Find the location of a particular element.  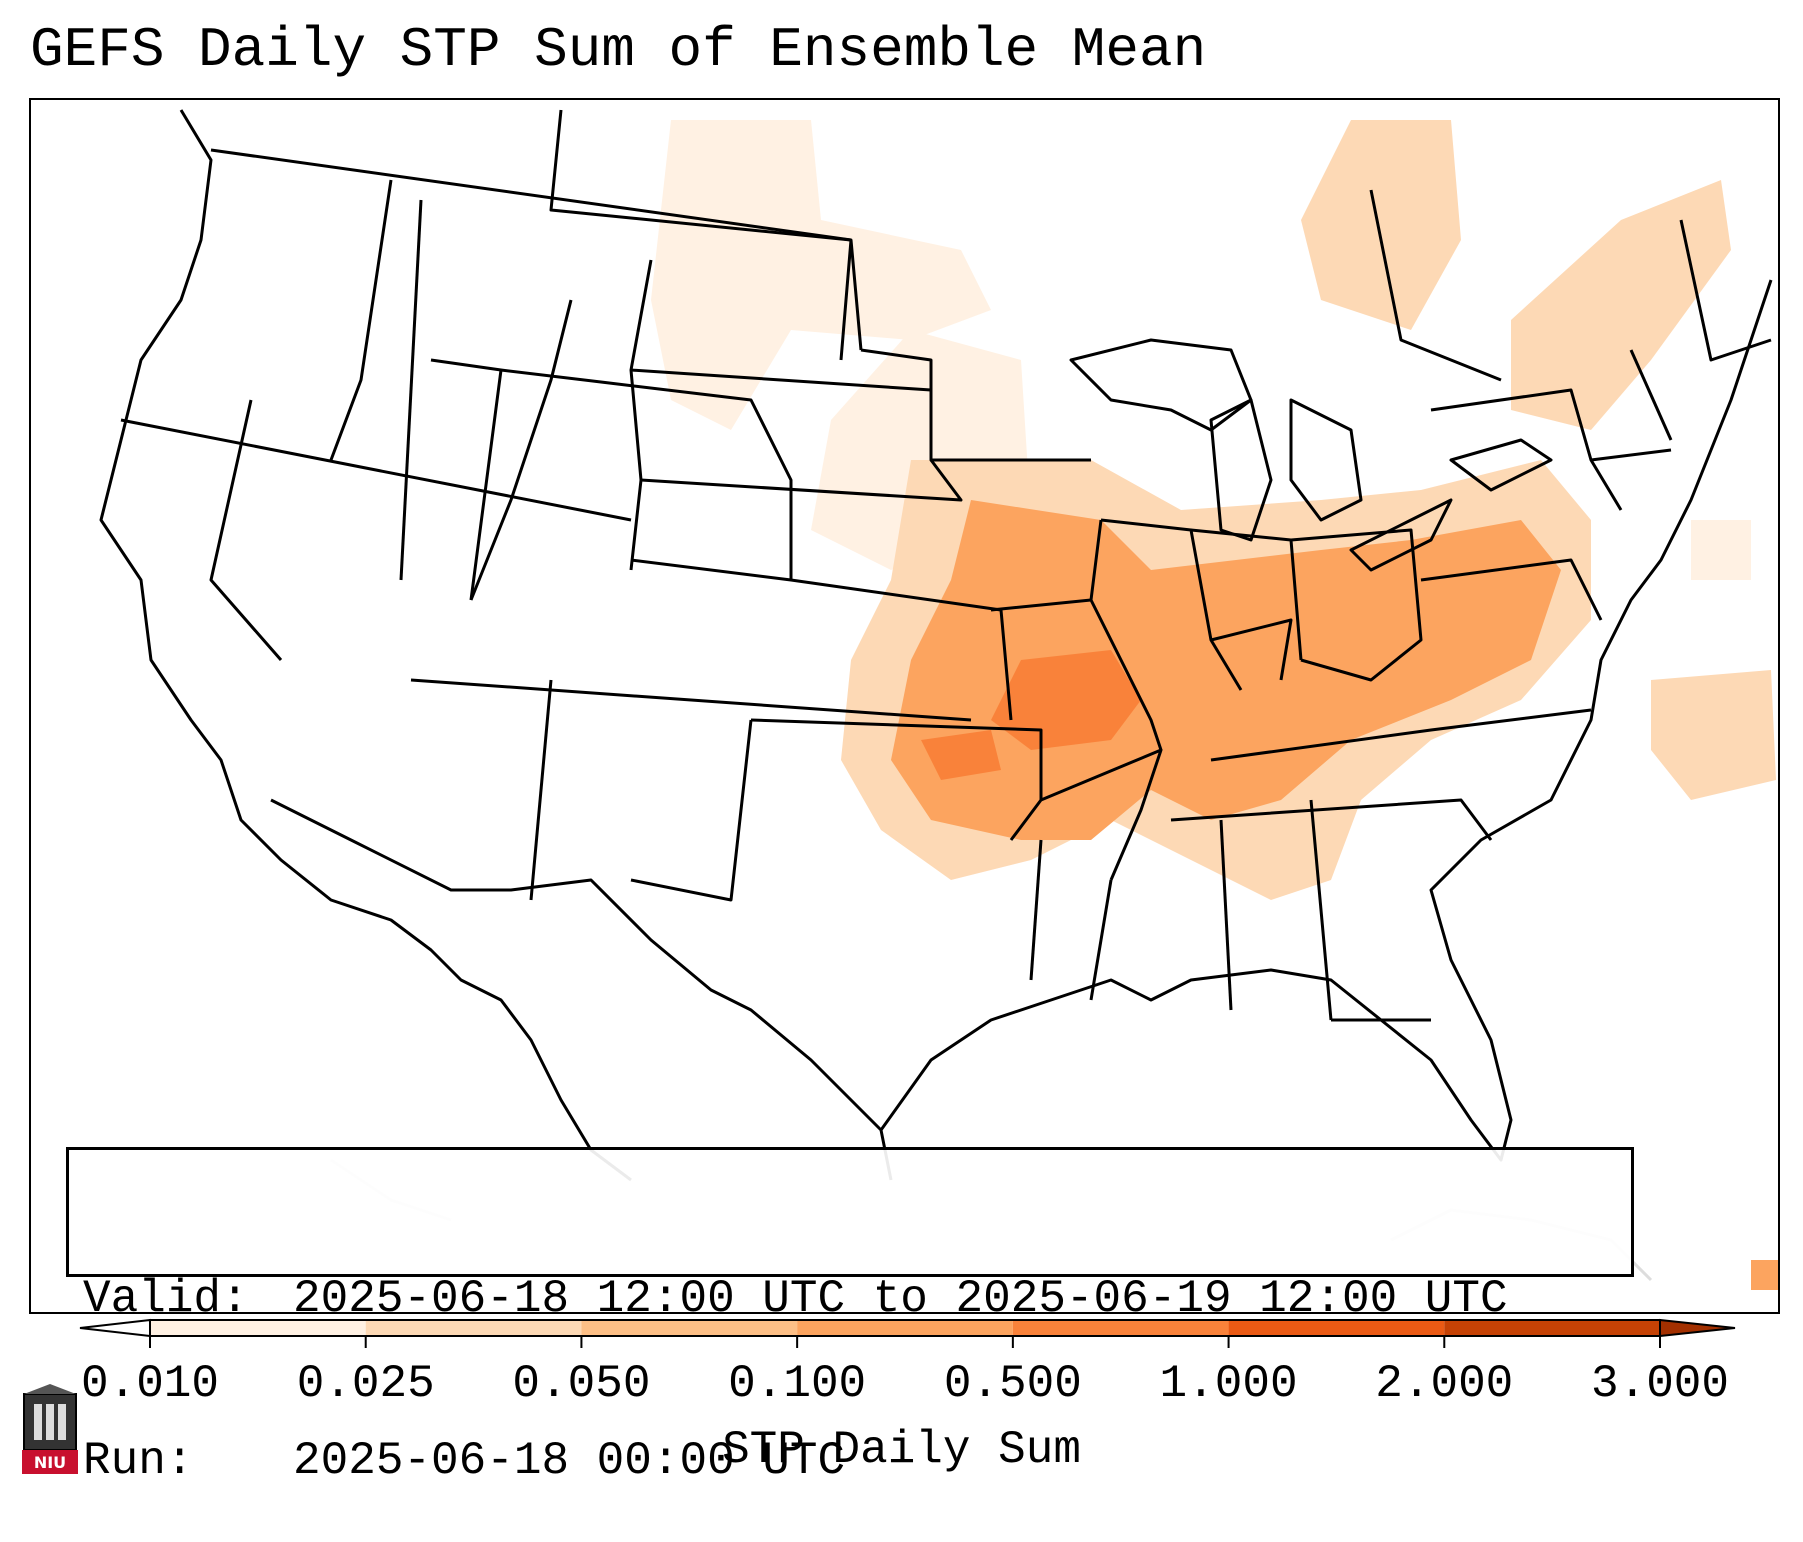

run-value: 2025-06-18 00:00 UTC is located at coordinates (569, 1461).